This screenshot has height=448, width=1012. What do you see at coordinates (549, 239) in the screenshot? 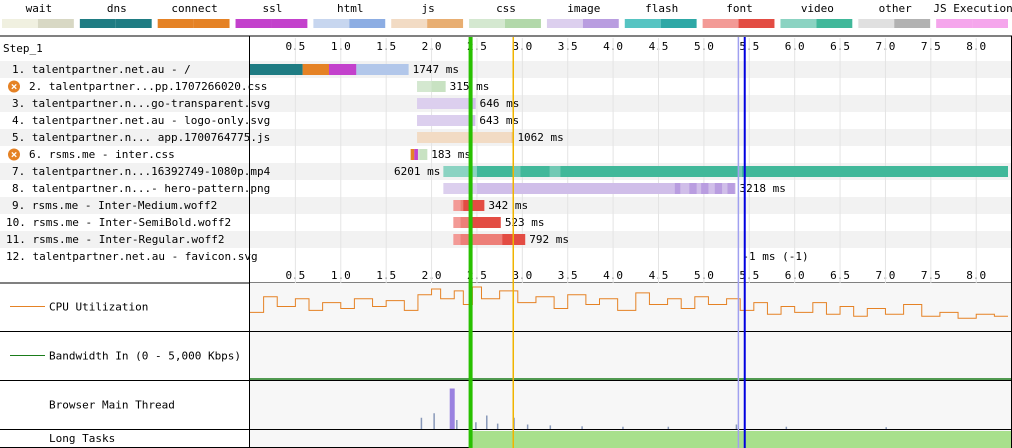
I see `request-duration: 792 ms` at bounding box center [549, 239].